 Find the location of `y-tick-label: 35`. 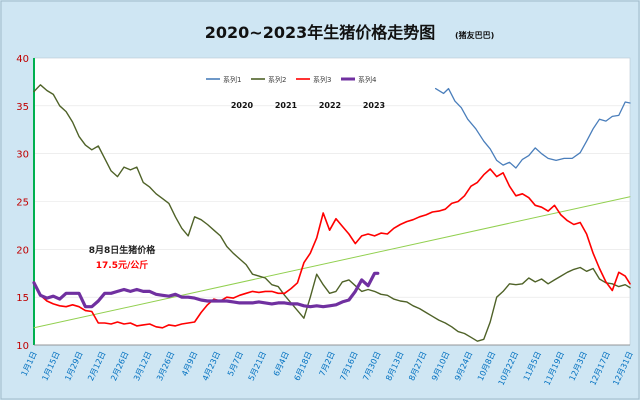

y-tick-label: 35 is located at coordinates (22, 107).